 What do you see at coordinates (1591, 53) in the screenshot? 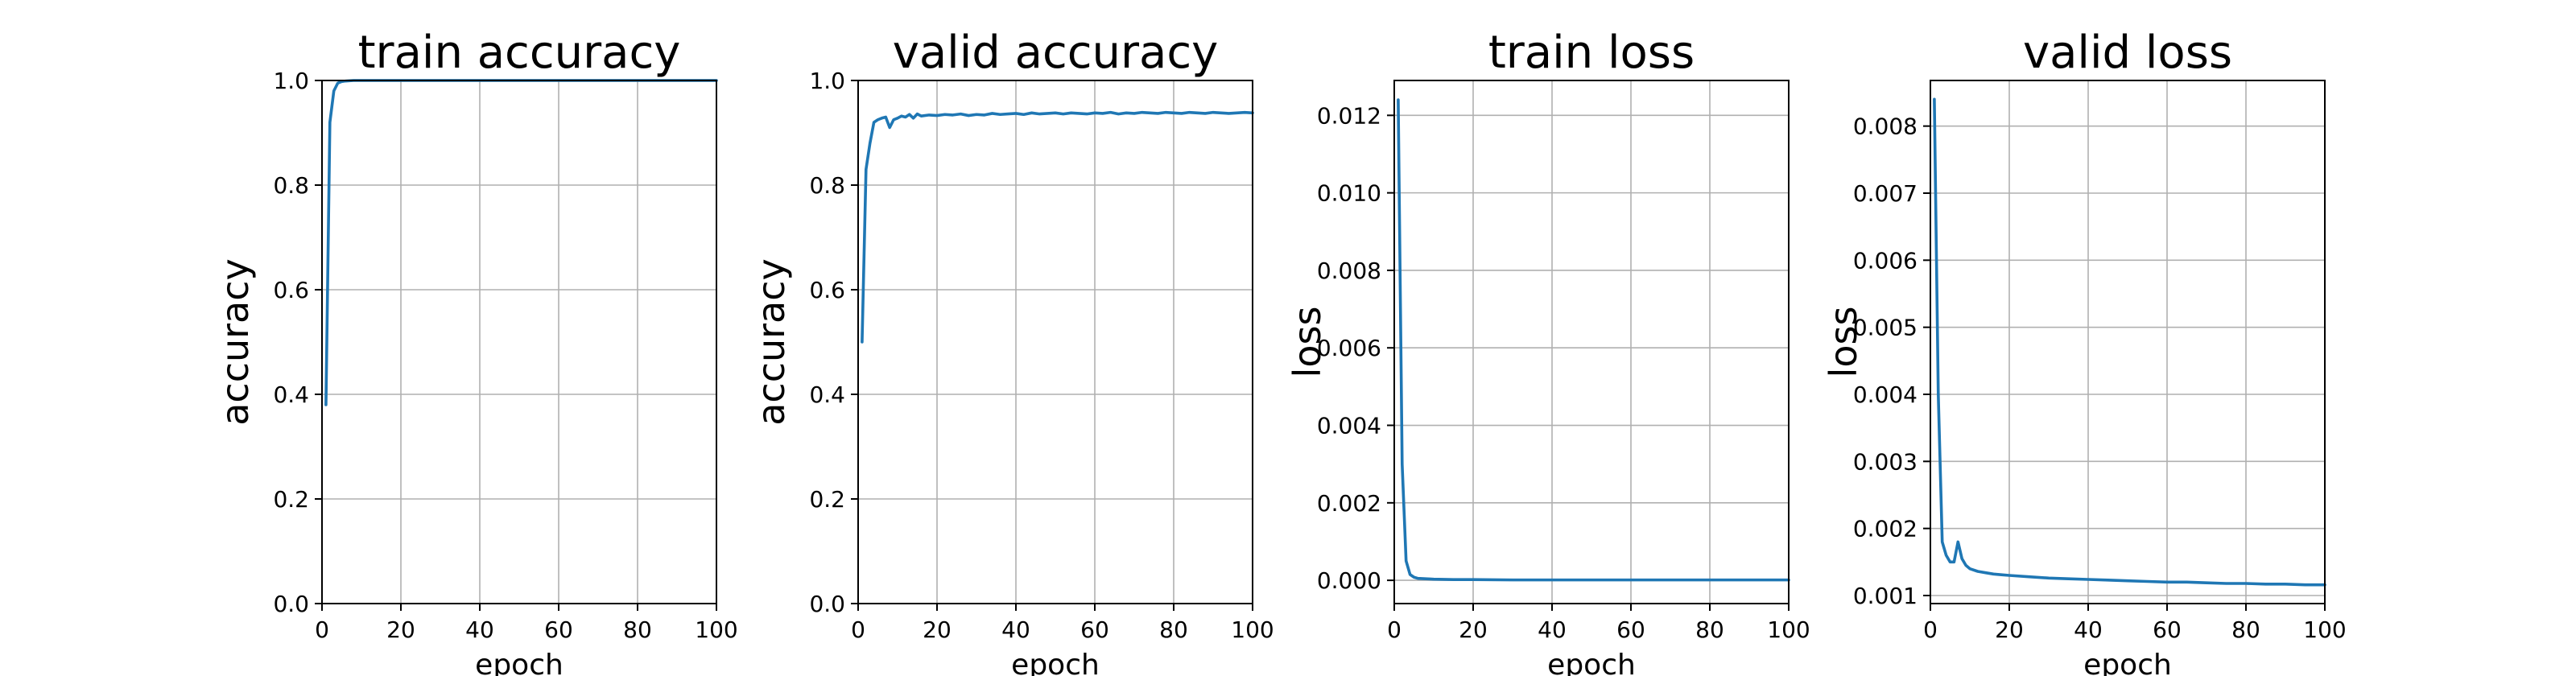
I see `chart-title: train loss` at bounding box center [1591, 53].